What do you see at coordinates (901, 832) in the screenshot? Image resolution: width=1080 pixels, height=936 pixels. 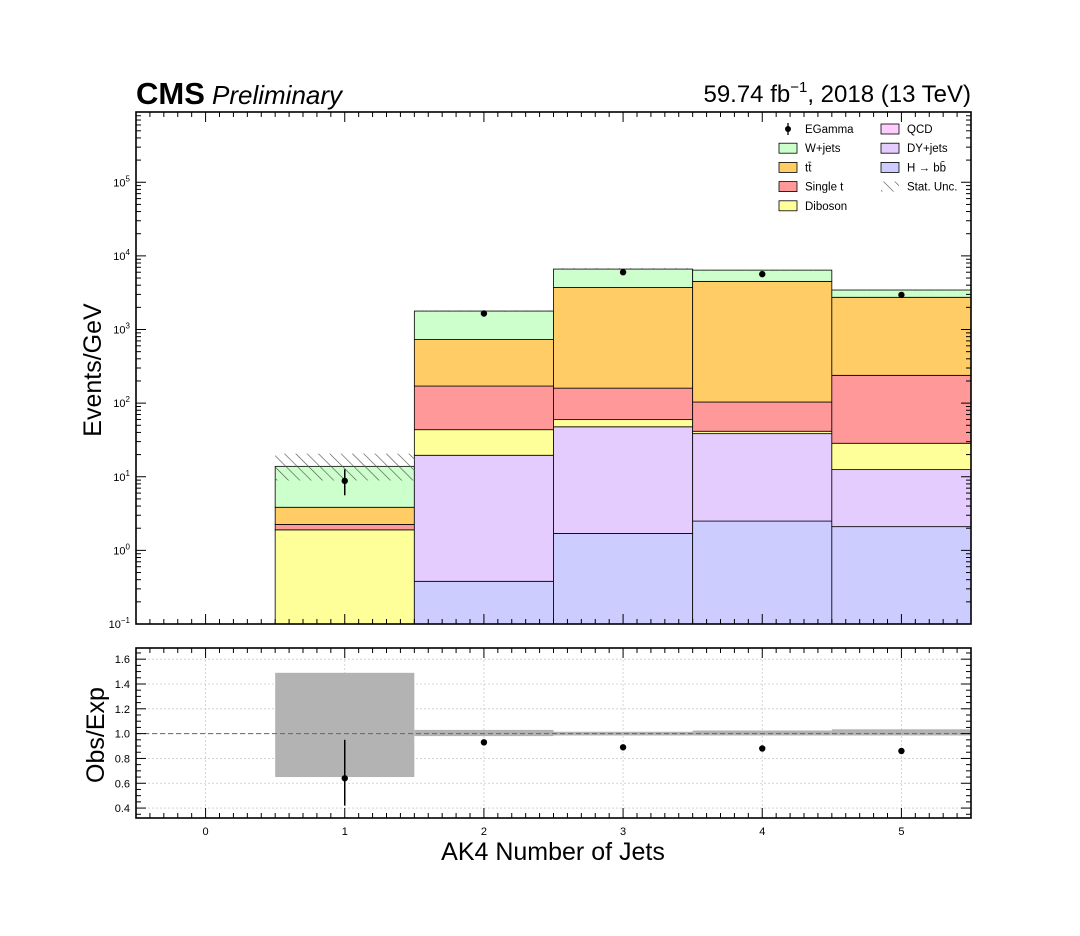 I see `x-tick-label: 5` at bounding box center [901, 832].